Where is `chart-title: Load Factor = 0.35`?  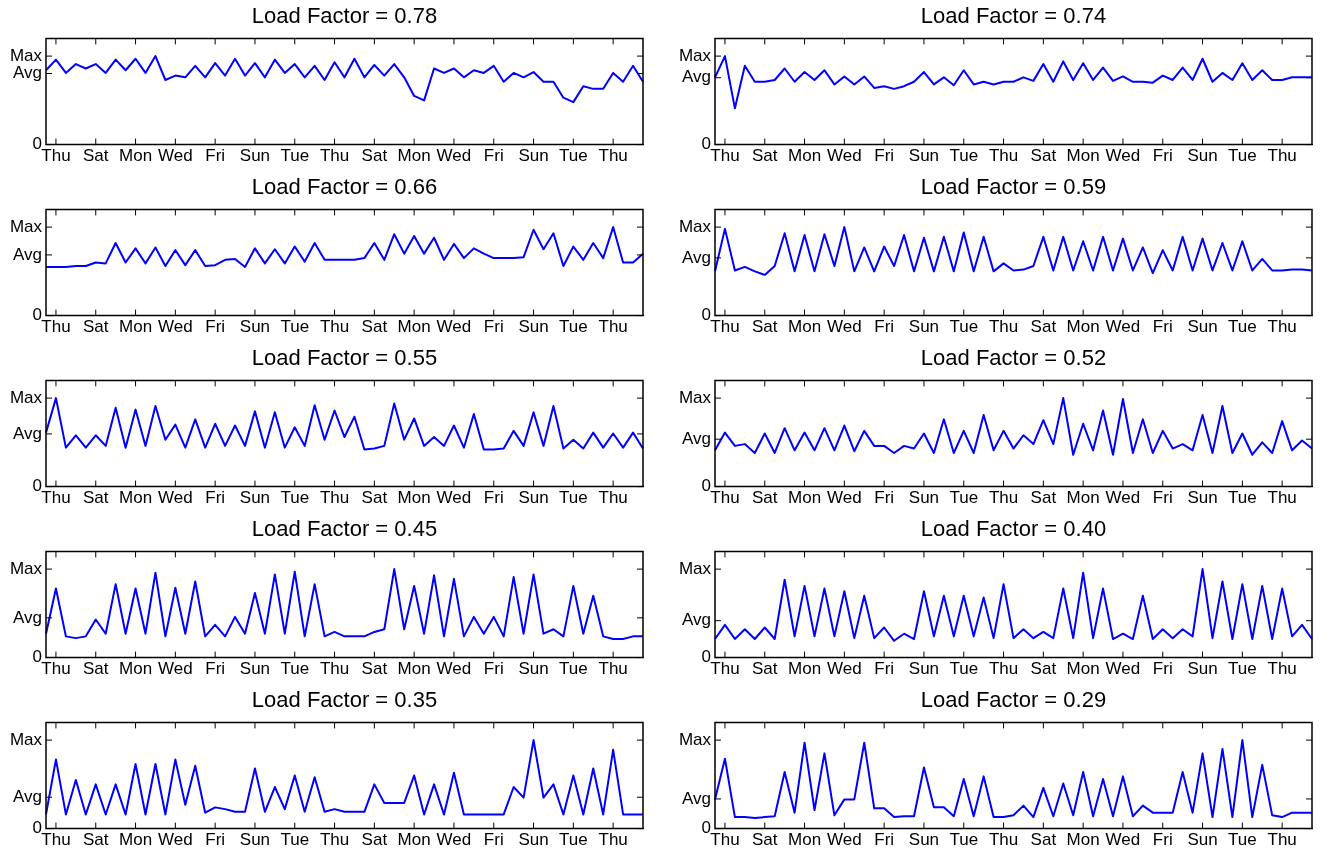
chart-title: Load Factor = 0.35 is located at coordinates (344, 700).